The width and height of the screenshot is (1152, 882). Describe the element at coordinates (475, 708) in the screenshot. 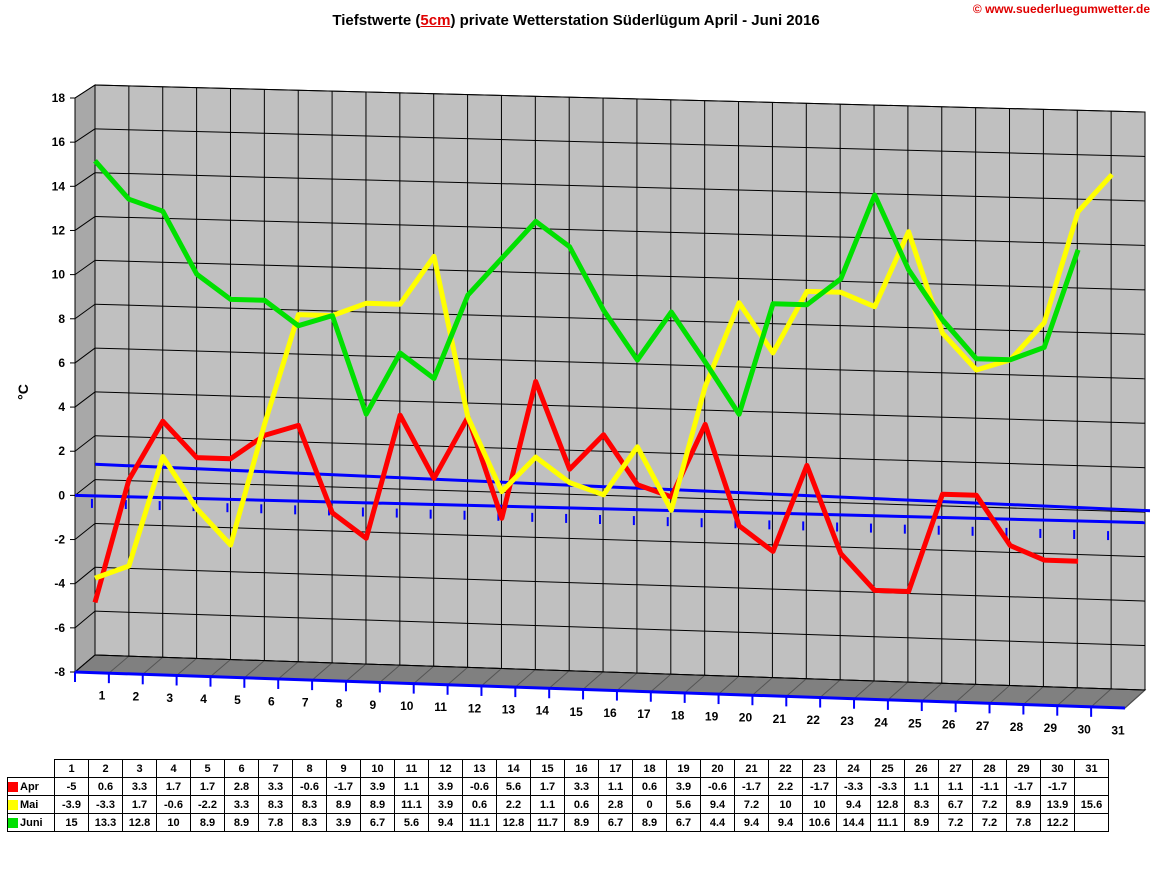

I see `x-tick-label: 12` at that location.